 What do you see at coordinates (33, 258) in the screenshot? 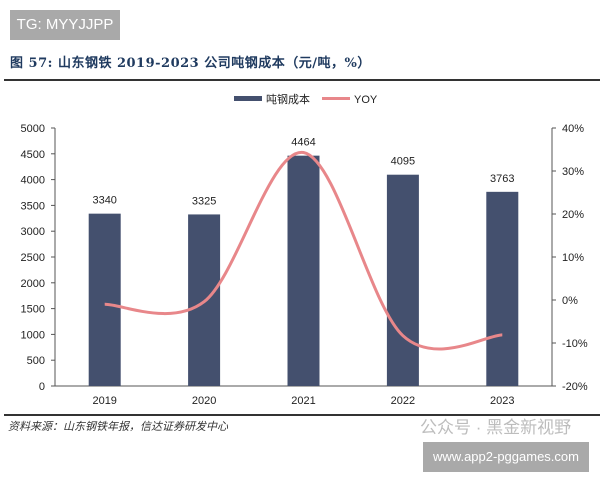
I see `left-tick-label: 2500` at bounding box center [33, 258].